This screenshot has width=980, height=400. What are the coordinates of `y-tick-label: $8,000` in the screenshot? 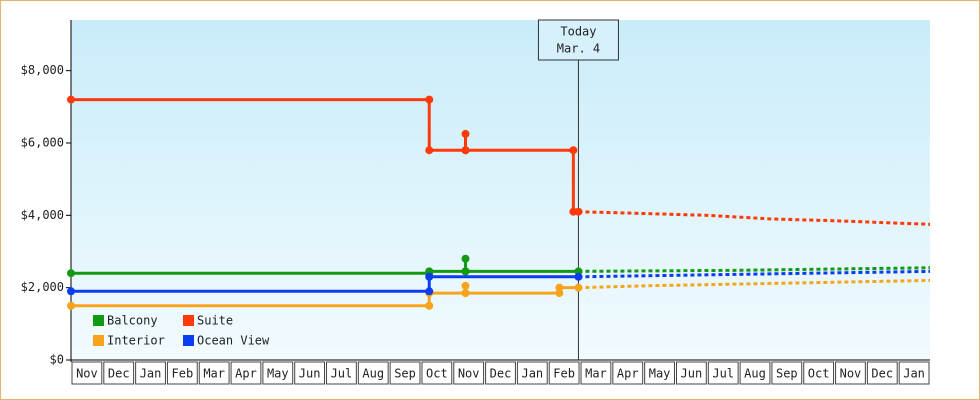 It's located at (42, 70).